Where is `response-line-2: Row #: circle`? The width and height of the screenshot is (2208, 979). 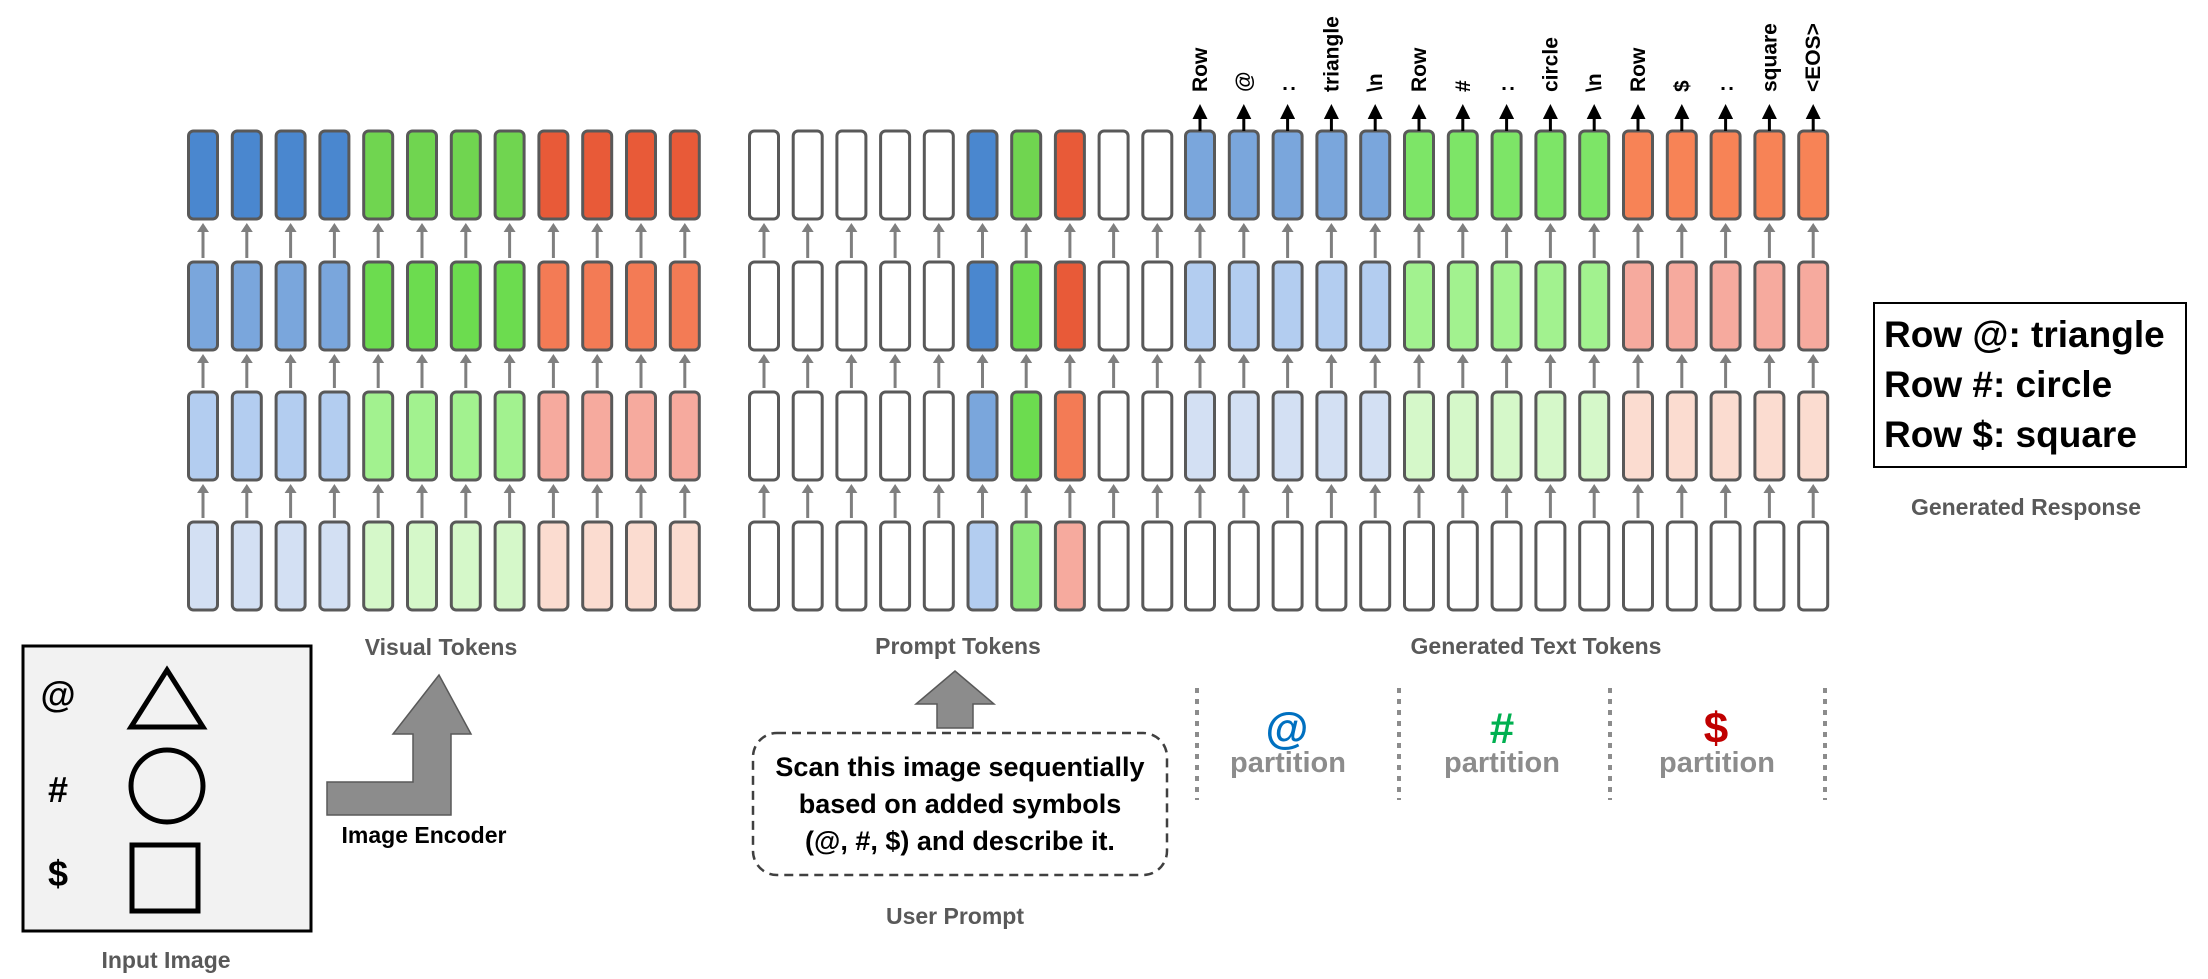 response-line-2: Row #: circle is located at coordinates (1998, 384).